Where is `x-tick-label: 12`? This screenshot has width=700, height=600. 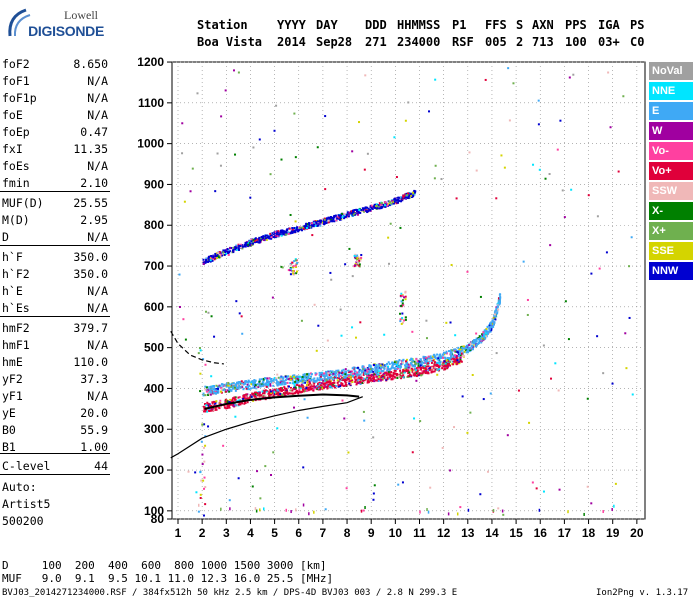 x-tick-label: 12 is located at coordinates (444, 533).